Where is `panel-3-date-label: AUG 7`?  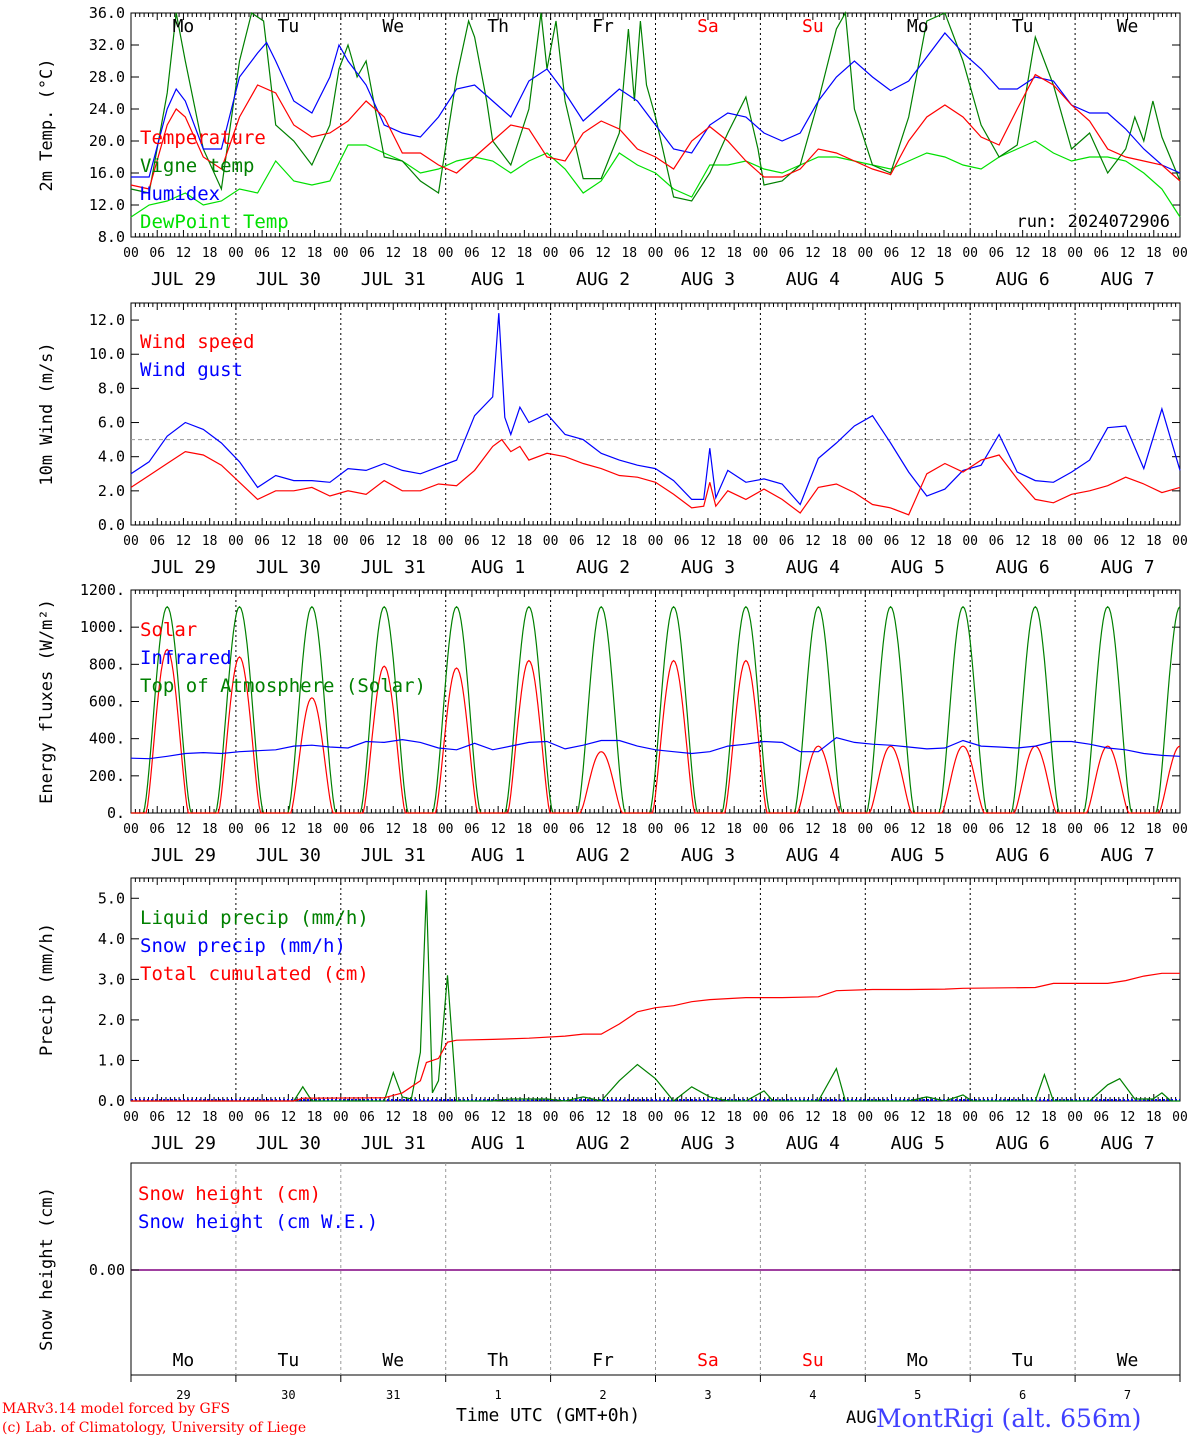 panel-3-date-label: AUG 7 is located at coordinates (1127, 855).